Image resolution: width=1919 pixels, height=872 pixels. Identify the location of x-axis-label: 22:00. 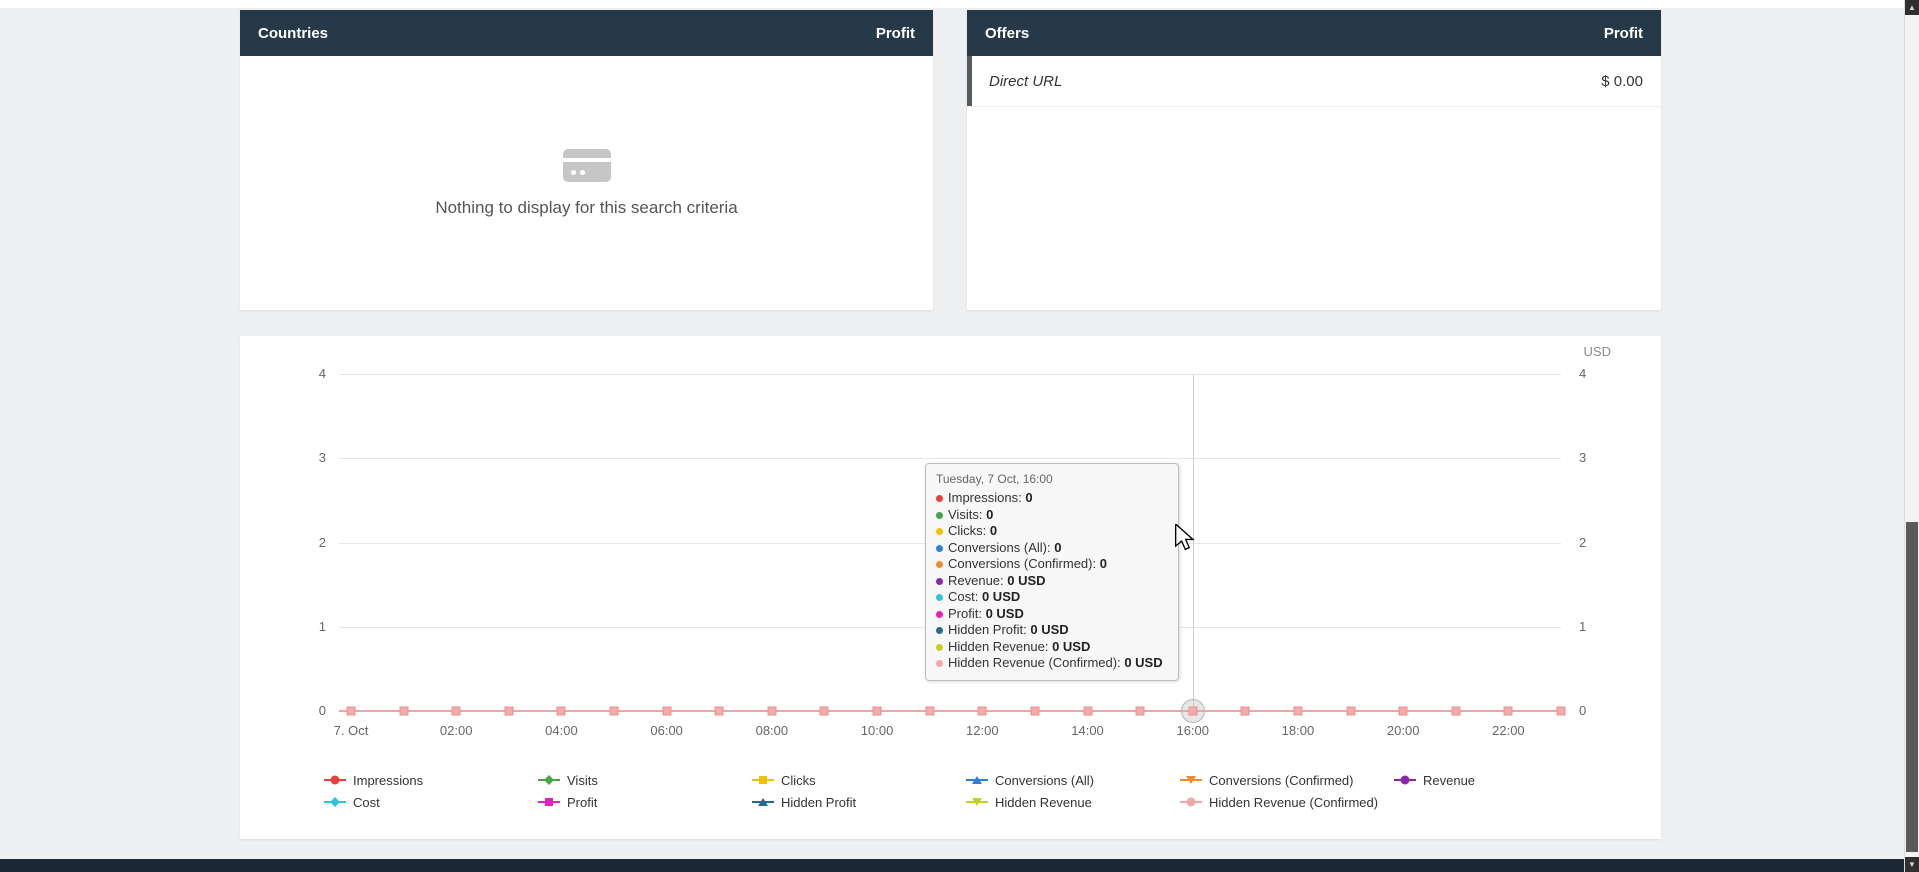
(1508, 730).